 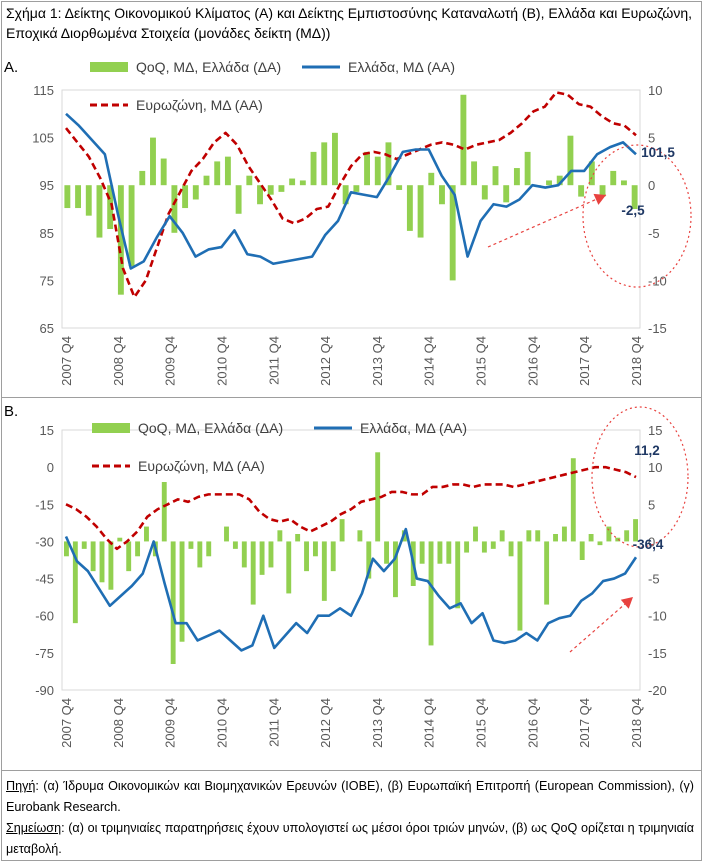 What do you see at coordinates (34, 828) in the screenshot?
I see `note-label: Σημείωση` at bounding box center [34, 828].